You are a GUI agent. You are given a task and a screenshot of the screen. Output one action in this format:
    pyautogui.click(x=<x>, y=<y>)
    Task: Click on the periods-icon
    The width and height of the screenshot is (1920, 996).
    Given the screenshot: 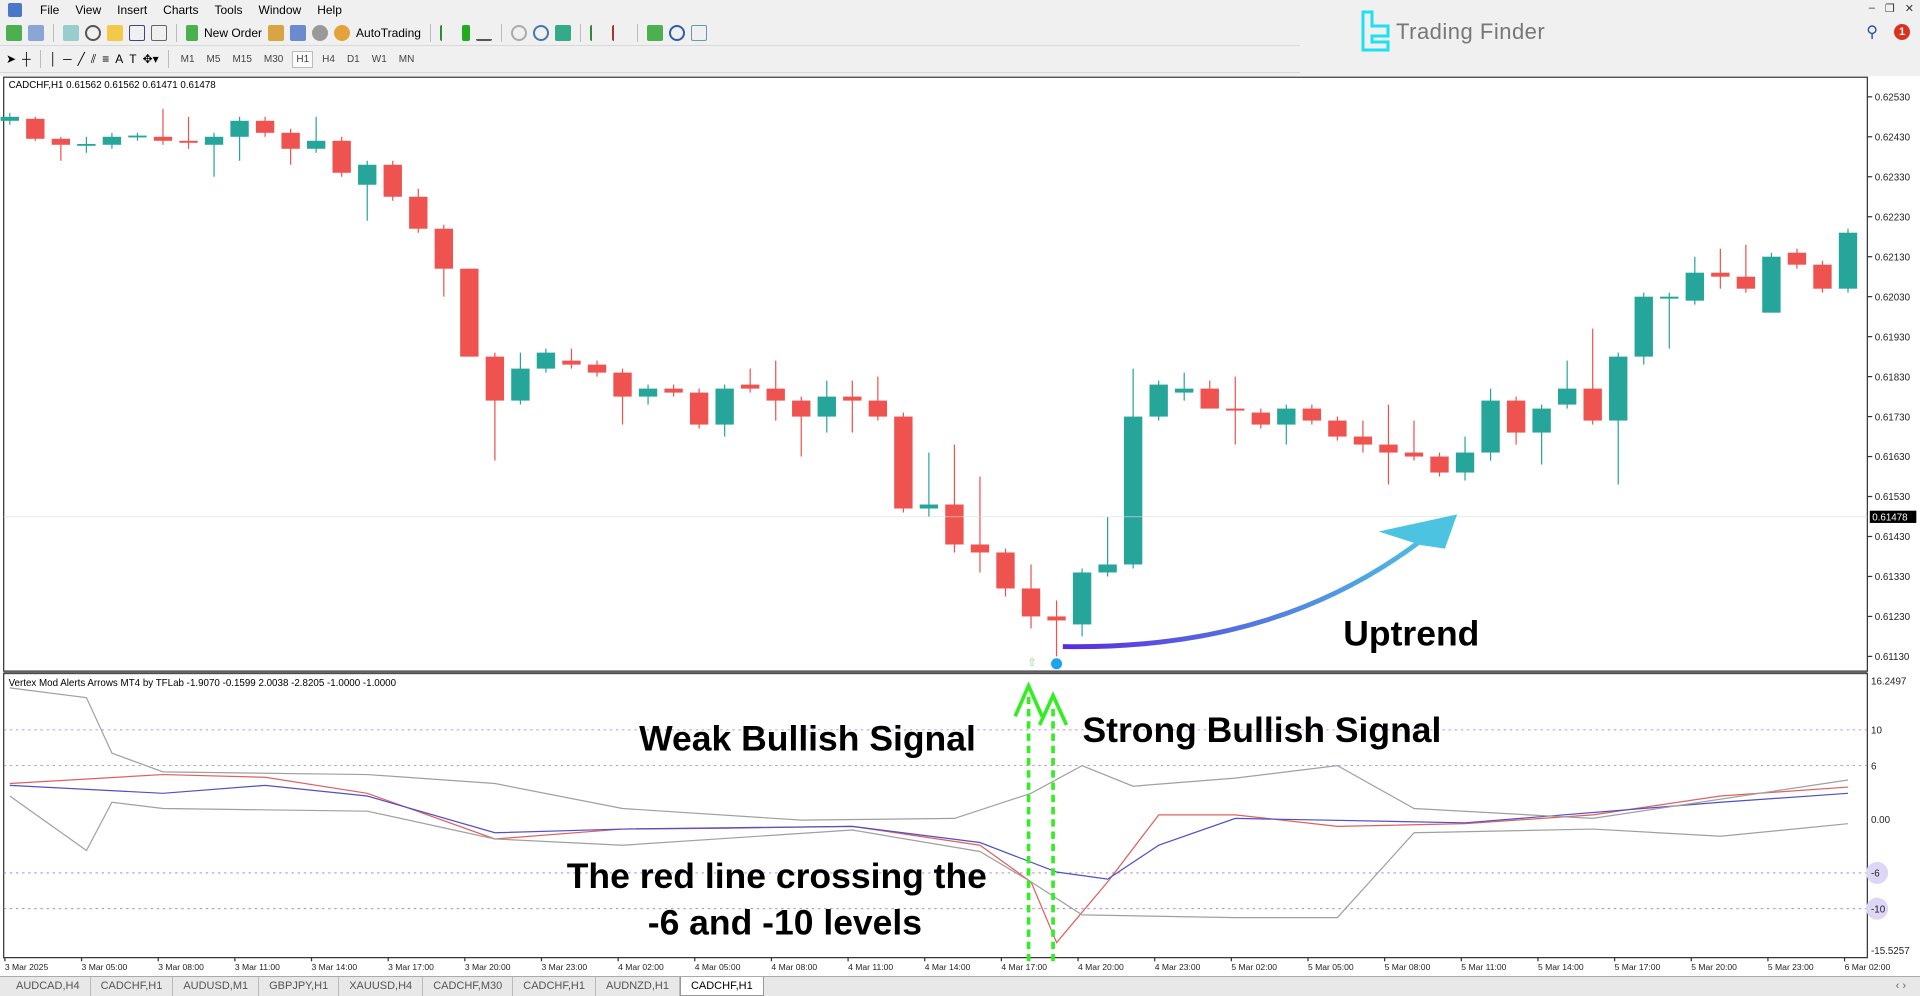 What is the action you would take?
    pyautogui.click(x=676, y=32)
    